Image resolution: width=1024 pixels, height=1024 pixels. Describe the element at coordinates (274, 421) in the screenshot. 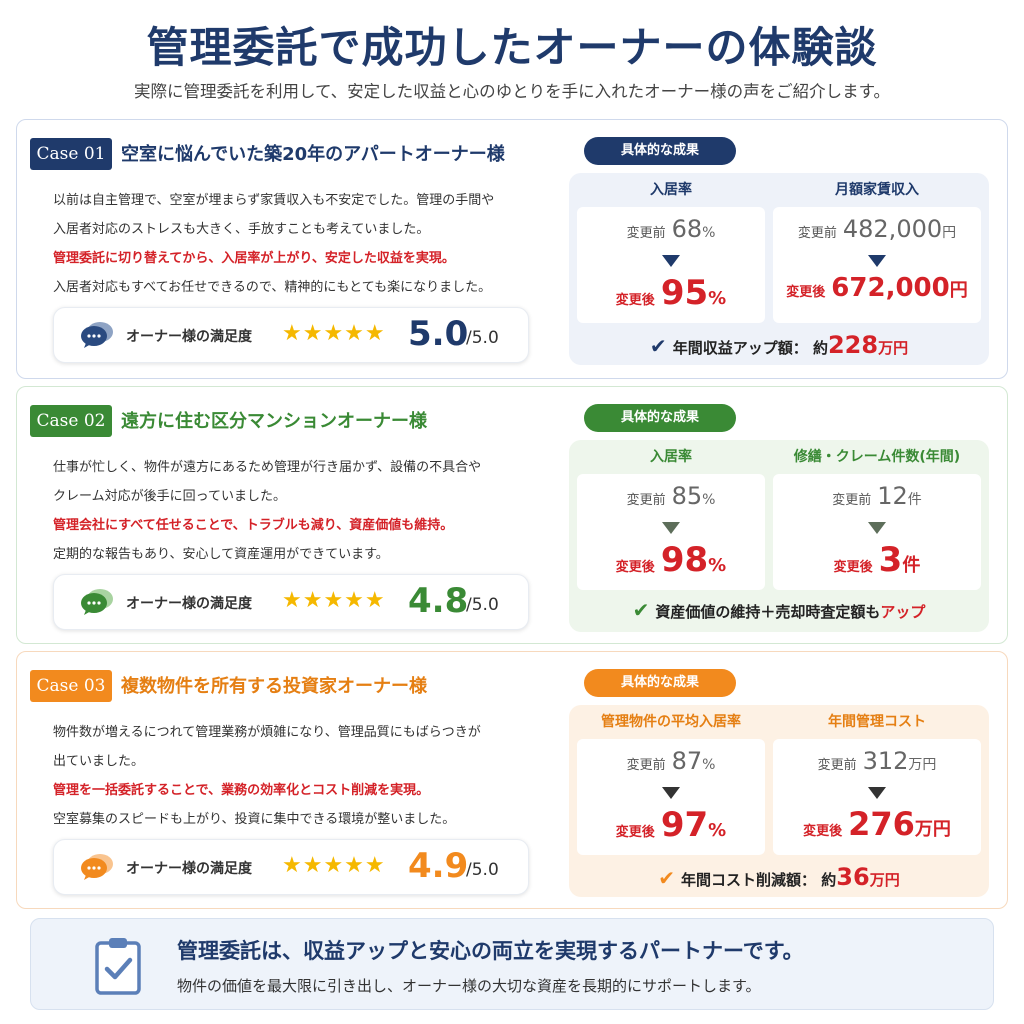

I see `case-title: 遠方に住む区分マンションオーナー様` at that location.